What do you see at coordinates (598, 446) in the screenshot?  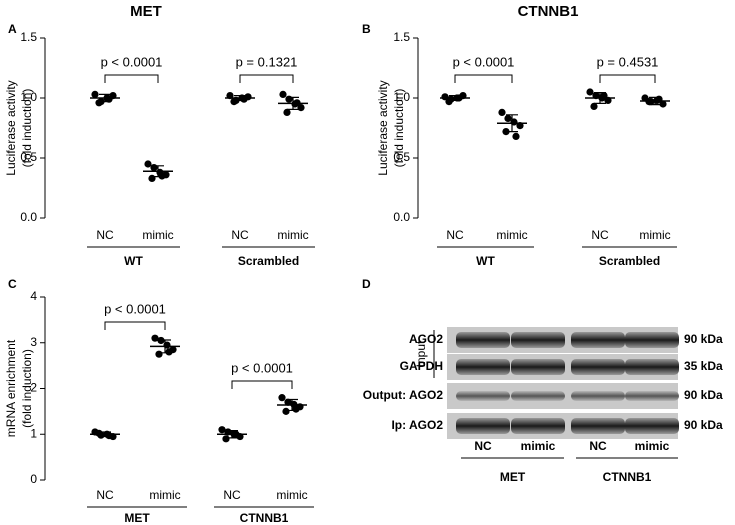 I see `lane-label: NC` at bounding box center [598, 446].